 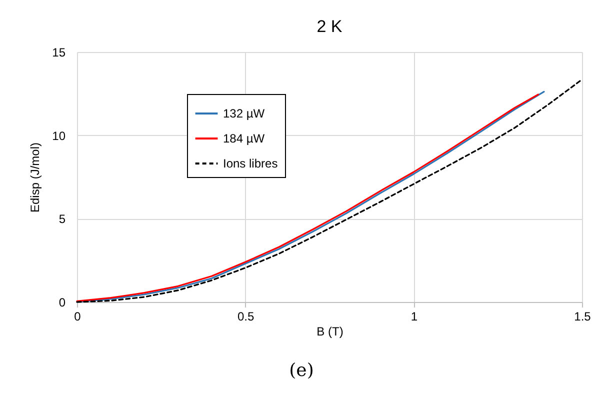 I want to click on y-tick-label: 10, so click(x=59, y=135).